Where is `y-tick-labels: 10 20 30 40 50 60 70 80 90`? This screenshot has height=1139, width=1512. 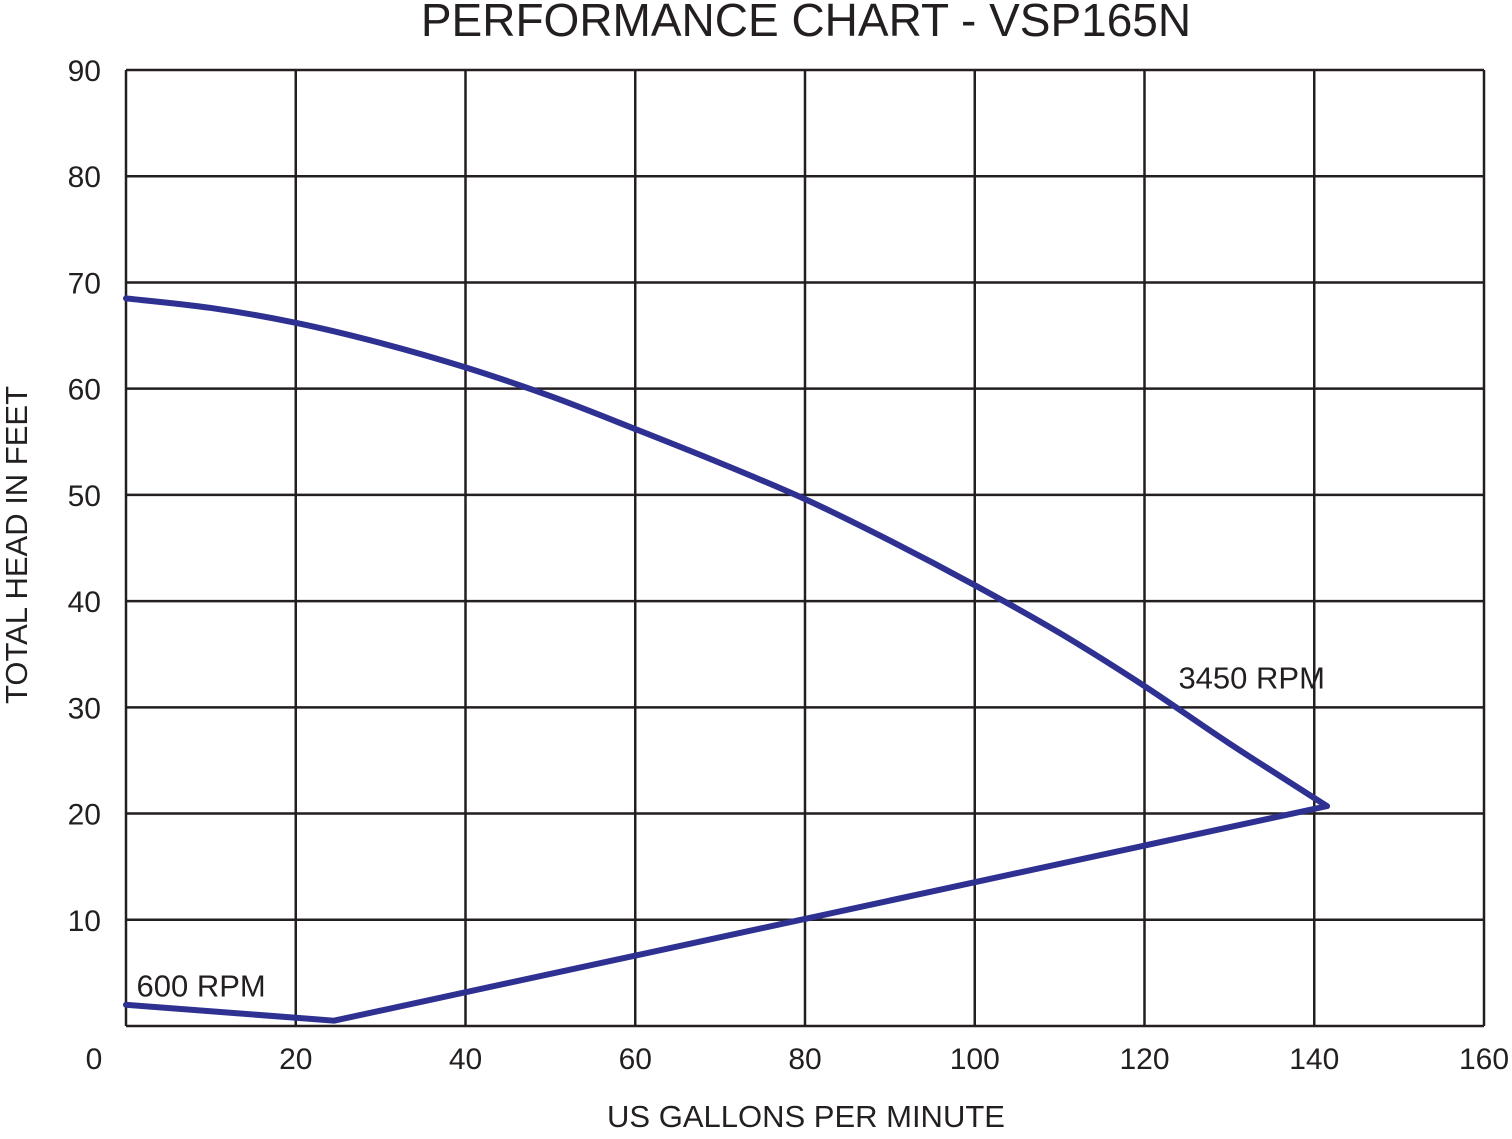
y-tick-labels: 10 20 30 40 50 60 70 80 90 is located at coordinates (84, 496).